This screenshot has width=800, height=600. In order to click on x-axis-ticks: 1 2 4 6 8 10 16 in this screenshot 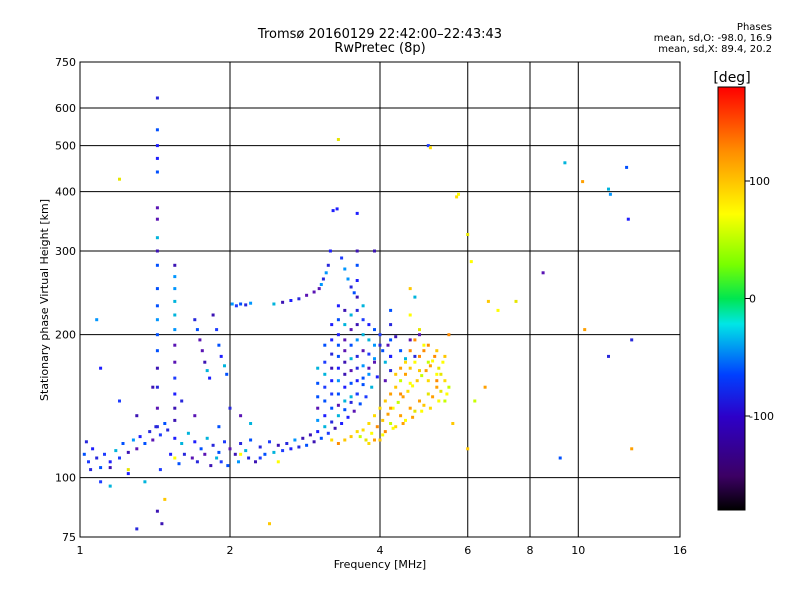, I will do `click(382, 550)`.